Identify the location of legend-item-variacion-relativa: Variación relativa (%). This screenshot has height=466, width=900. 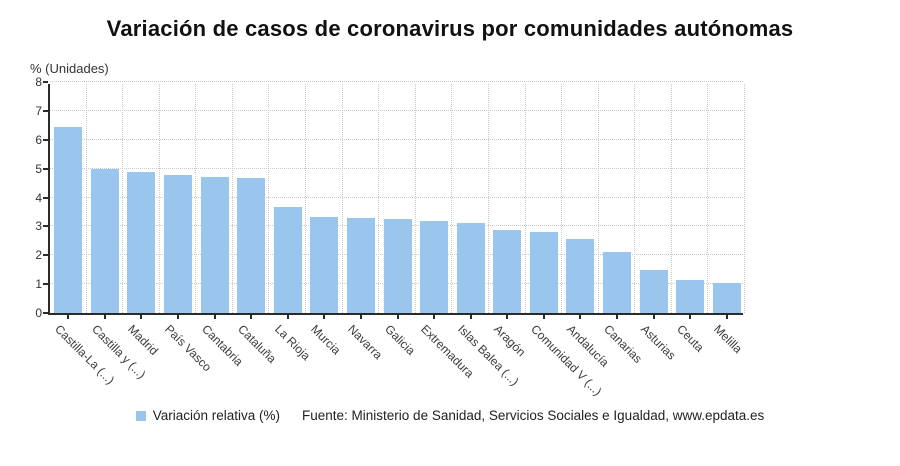
(208, 415).